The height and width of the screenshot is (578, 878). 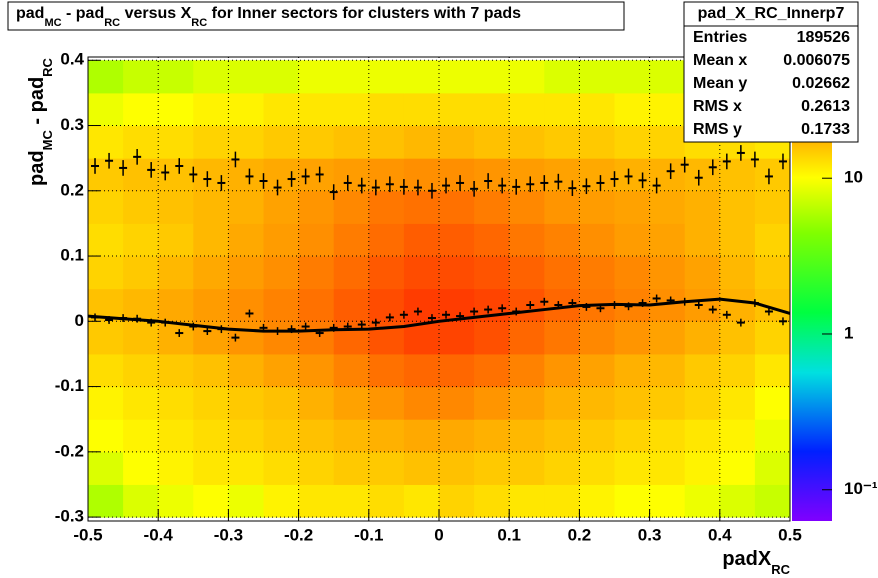 I want to click on x-tick-label: 0.2, so click(x=580, y=534).